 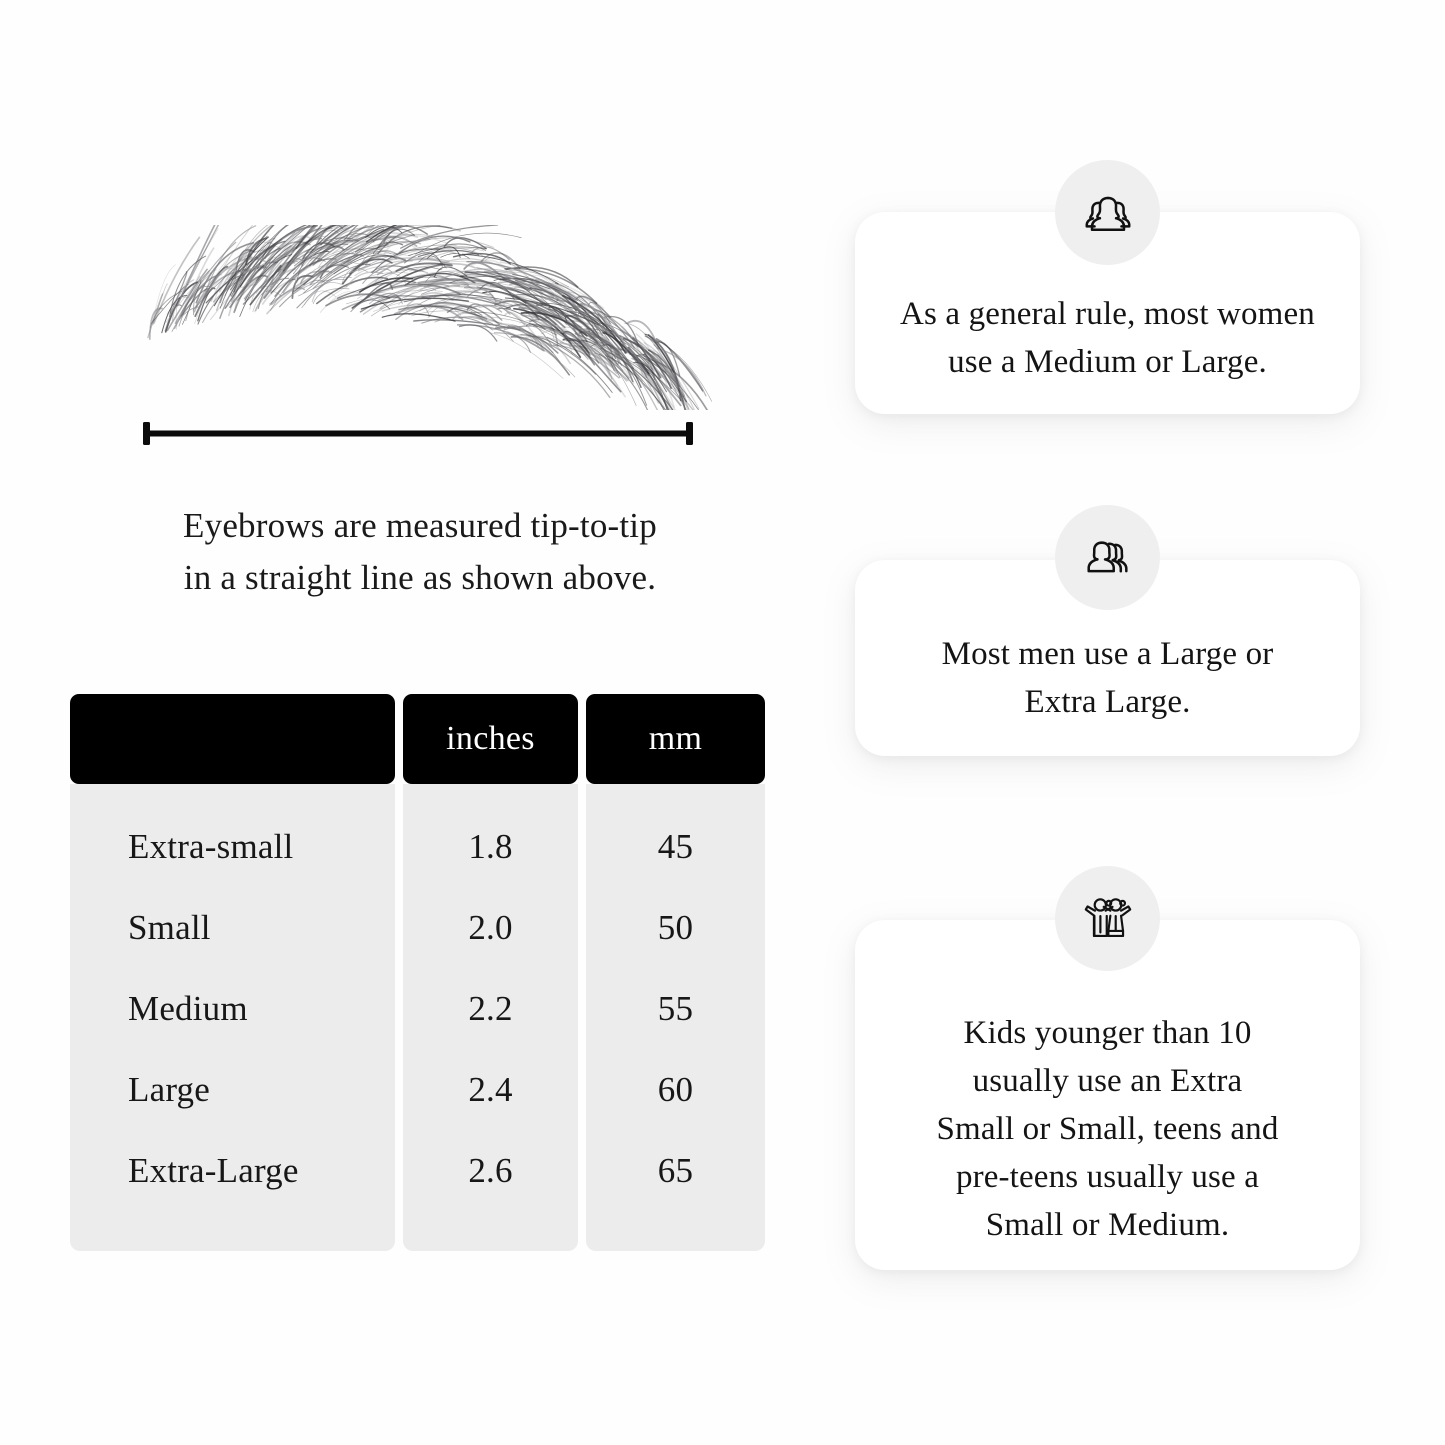 I want to click on card-kids-line-3: Small or Small, teens and, so click(x=1107, y=1129).